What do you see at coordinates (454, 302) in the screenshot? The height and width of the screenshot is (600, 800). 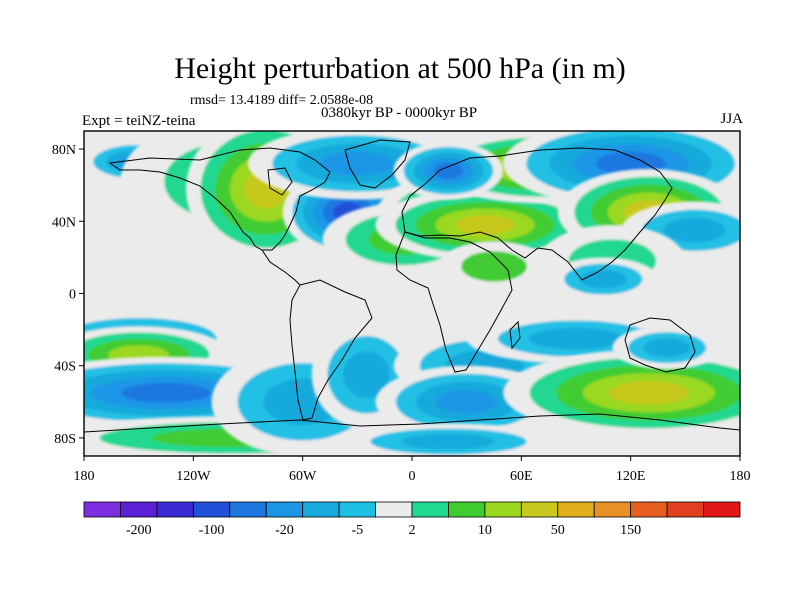 I see `coastline-africa` at bounding box center [454, 302].